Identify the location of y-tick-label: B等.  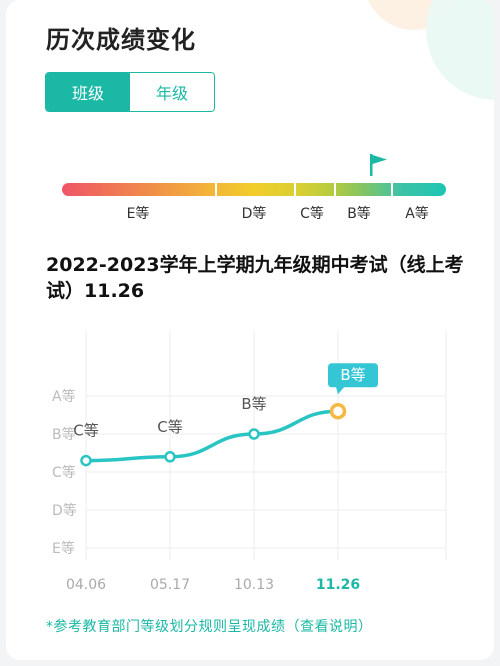
(64, 434).